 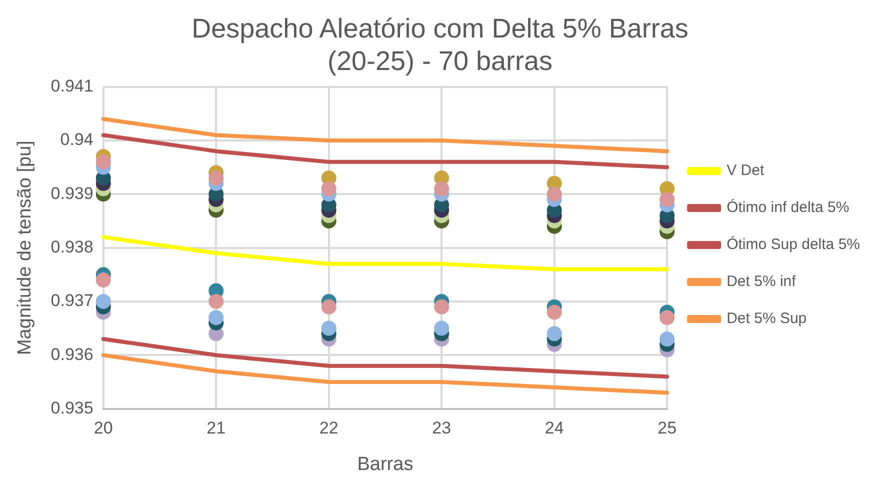 I want to click on x-axis-title: Barras, so click(x=385, y=464).